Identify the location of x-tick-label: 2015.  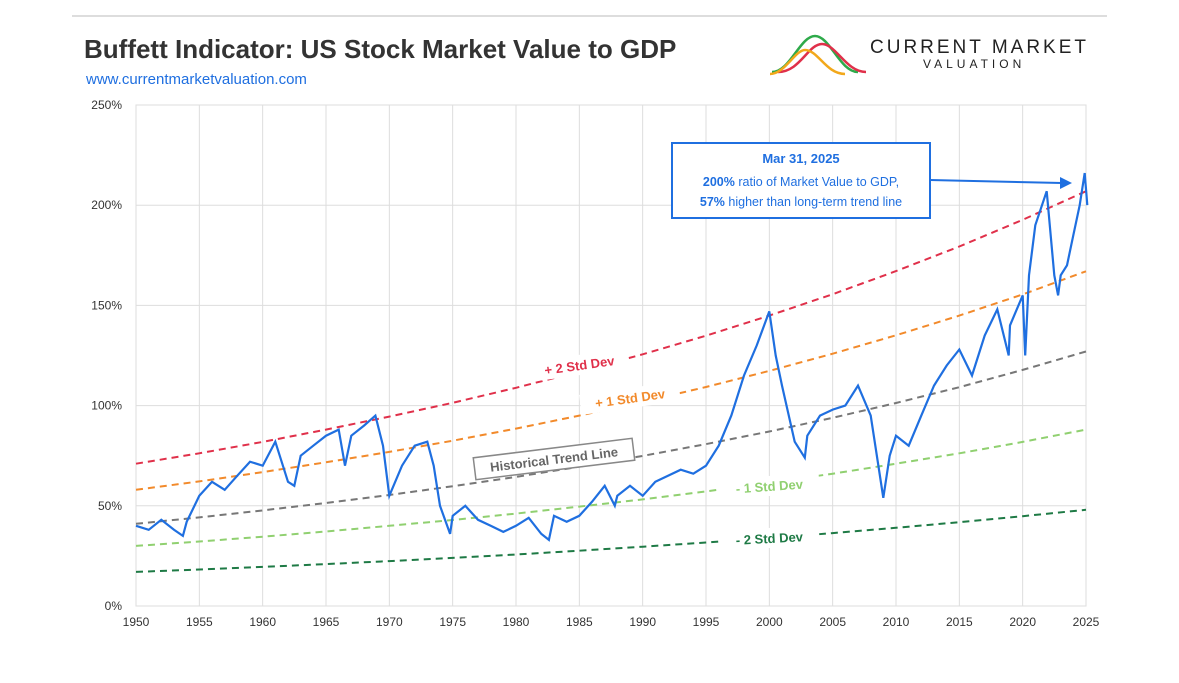
(959, 622).